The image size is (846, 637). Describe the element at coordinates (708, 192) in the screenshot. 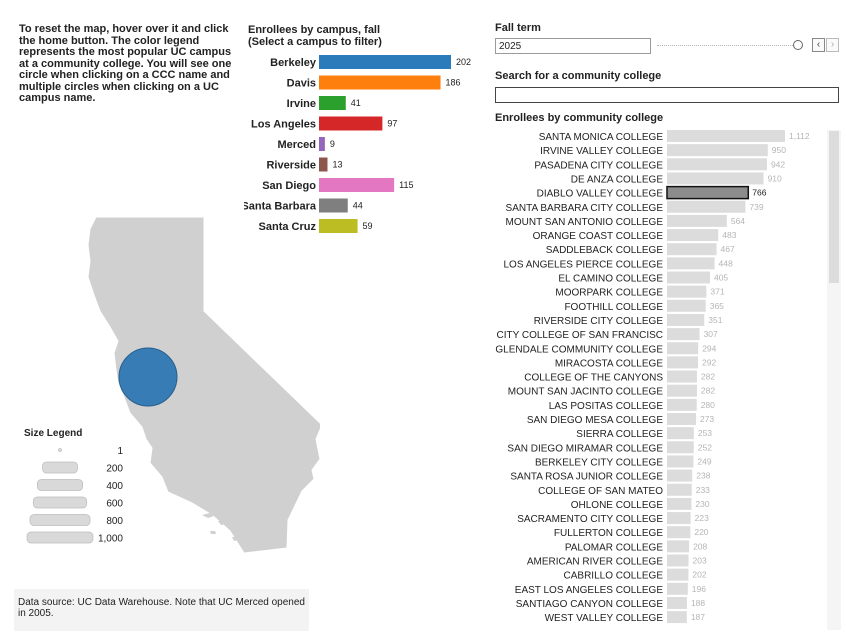

I see `college-bar-selected` at that location.